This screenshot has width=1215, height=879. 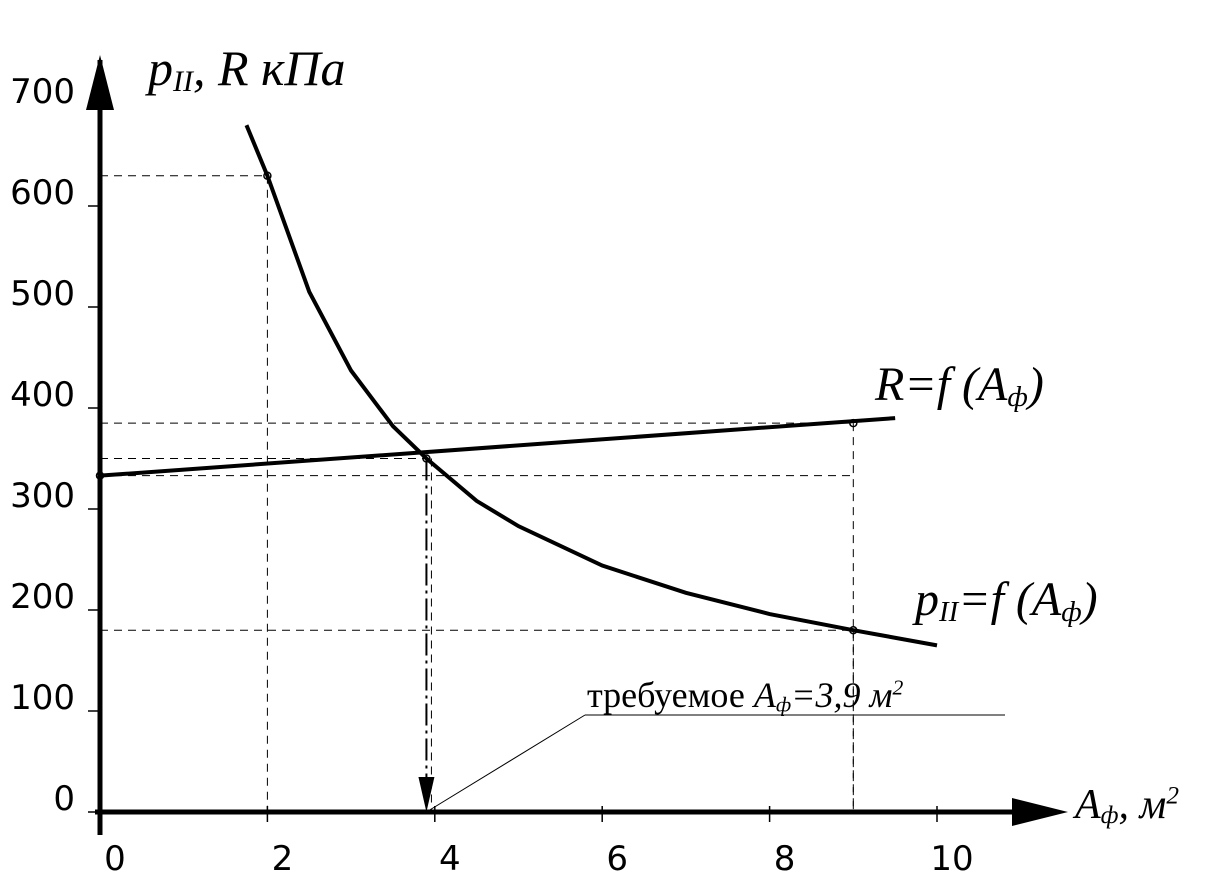 I want to click on annotation-part: A, so click(x=764, y=695).